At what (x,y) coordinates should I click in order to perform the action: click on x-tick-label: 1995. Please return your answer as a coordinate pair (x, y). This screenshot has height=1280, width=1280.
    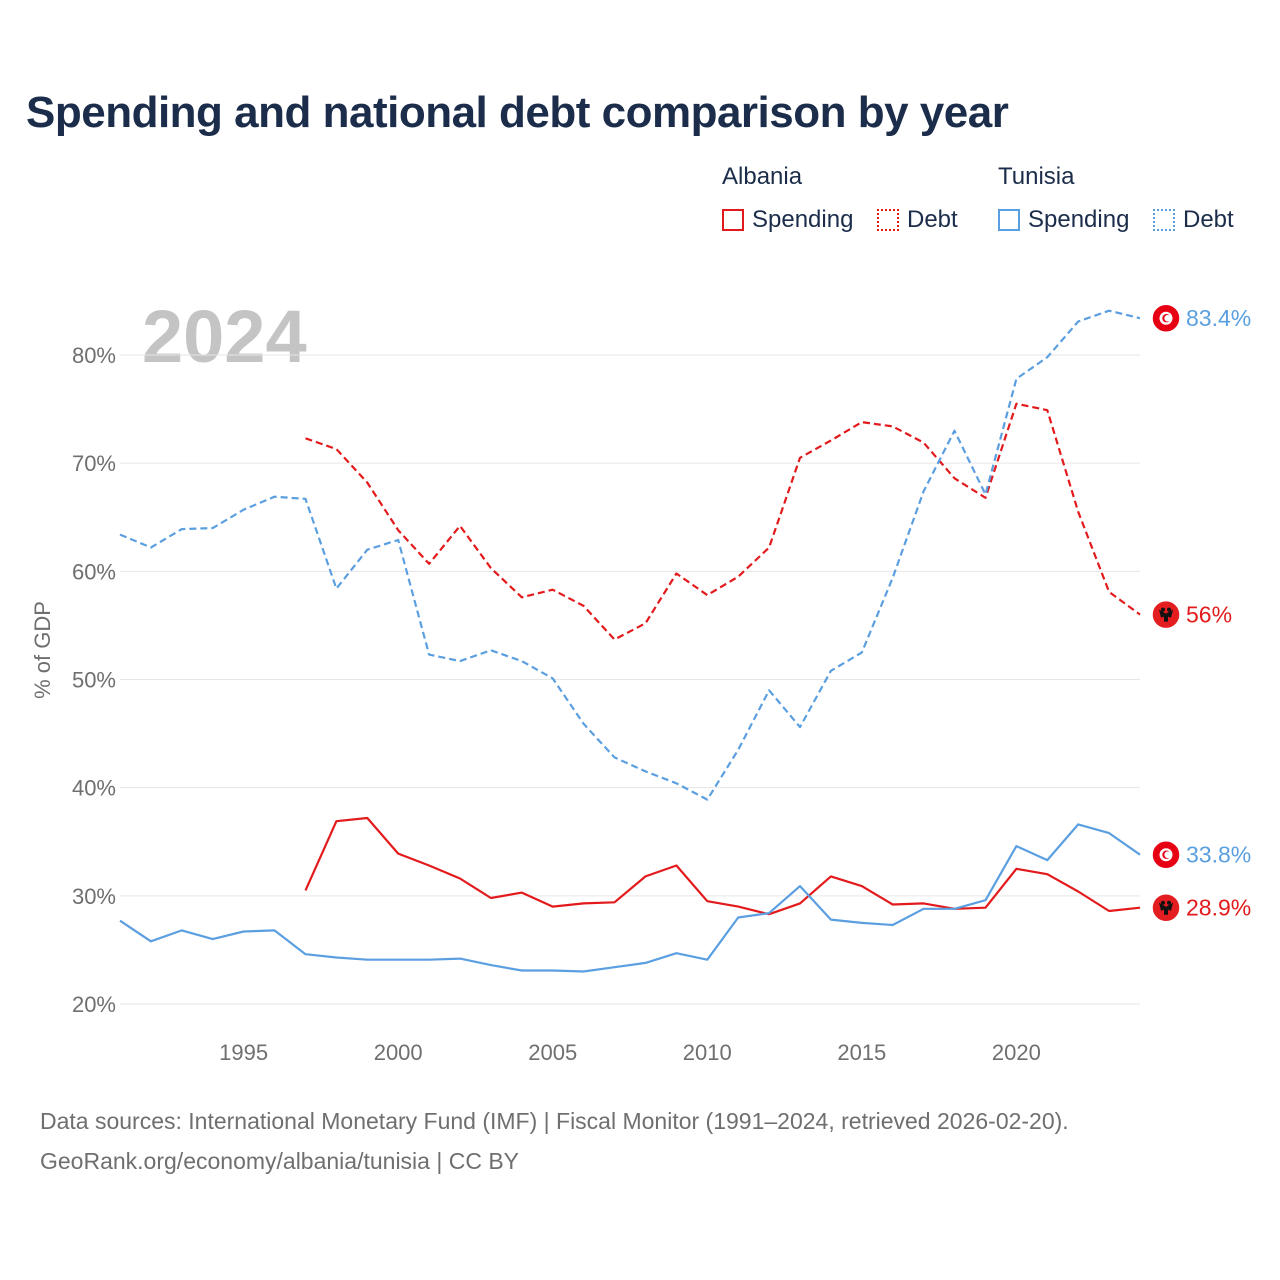
    Looking at the image, I should click on (243, 1052).